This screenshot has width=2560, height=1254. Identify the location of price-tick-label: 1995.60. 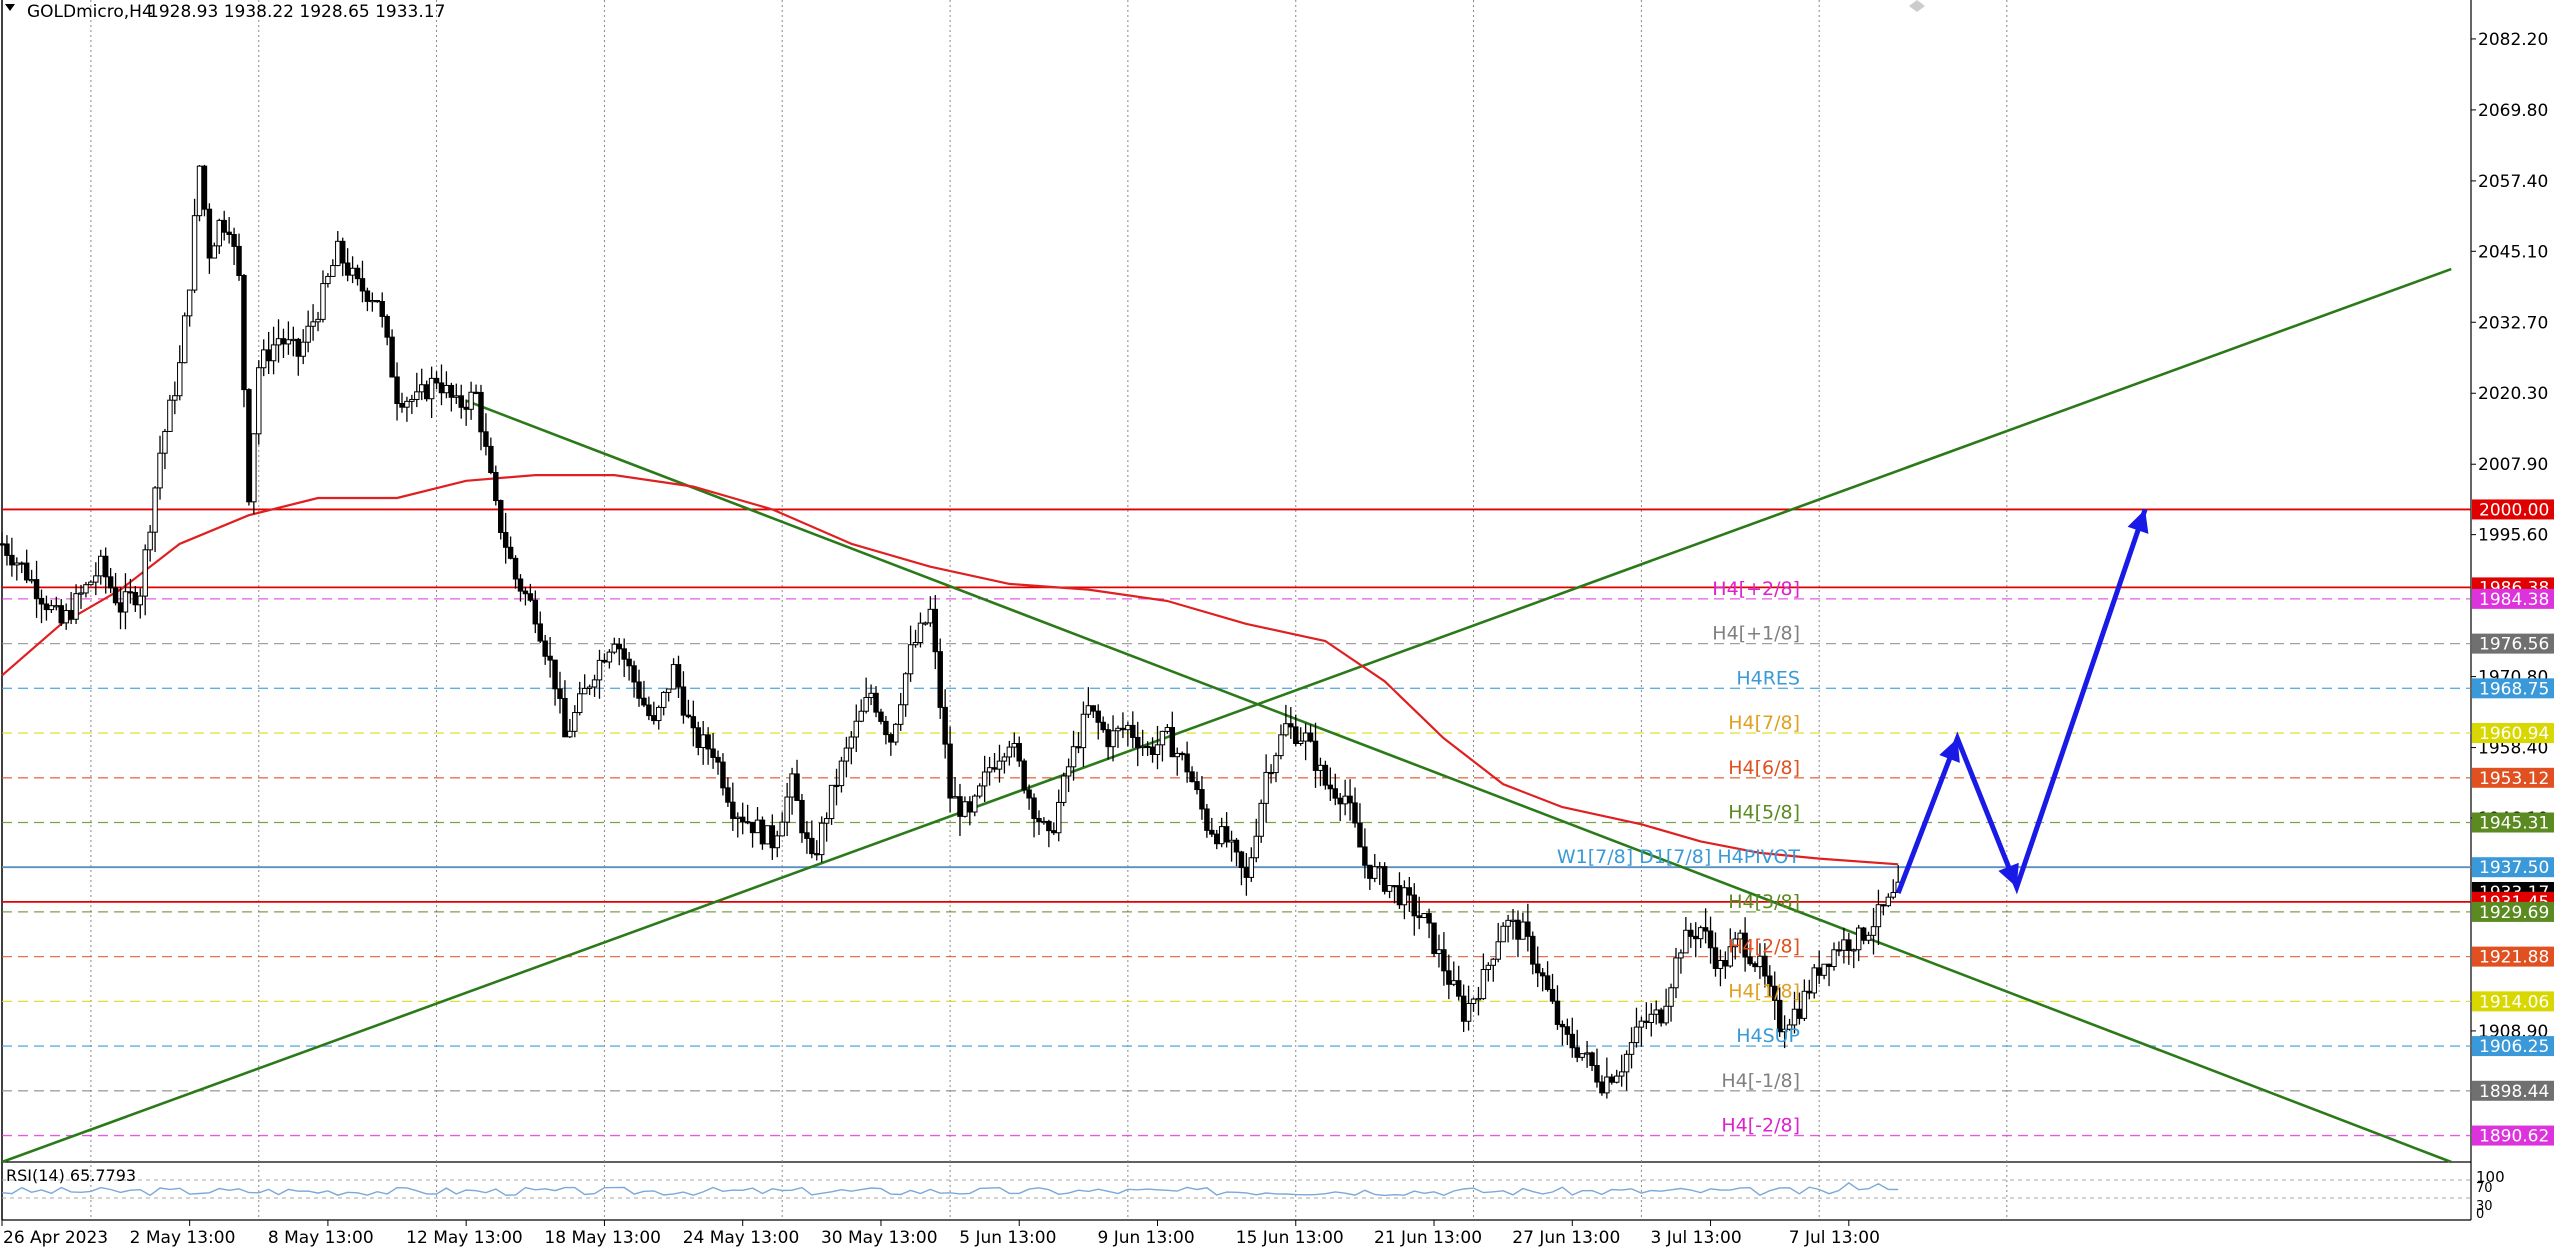
(2513, 536).